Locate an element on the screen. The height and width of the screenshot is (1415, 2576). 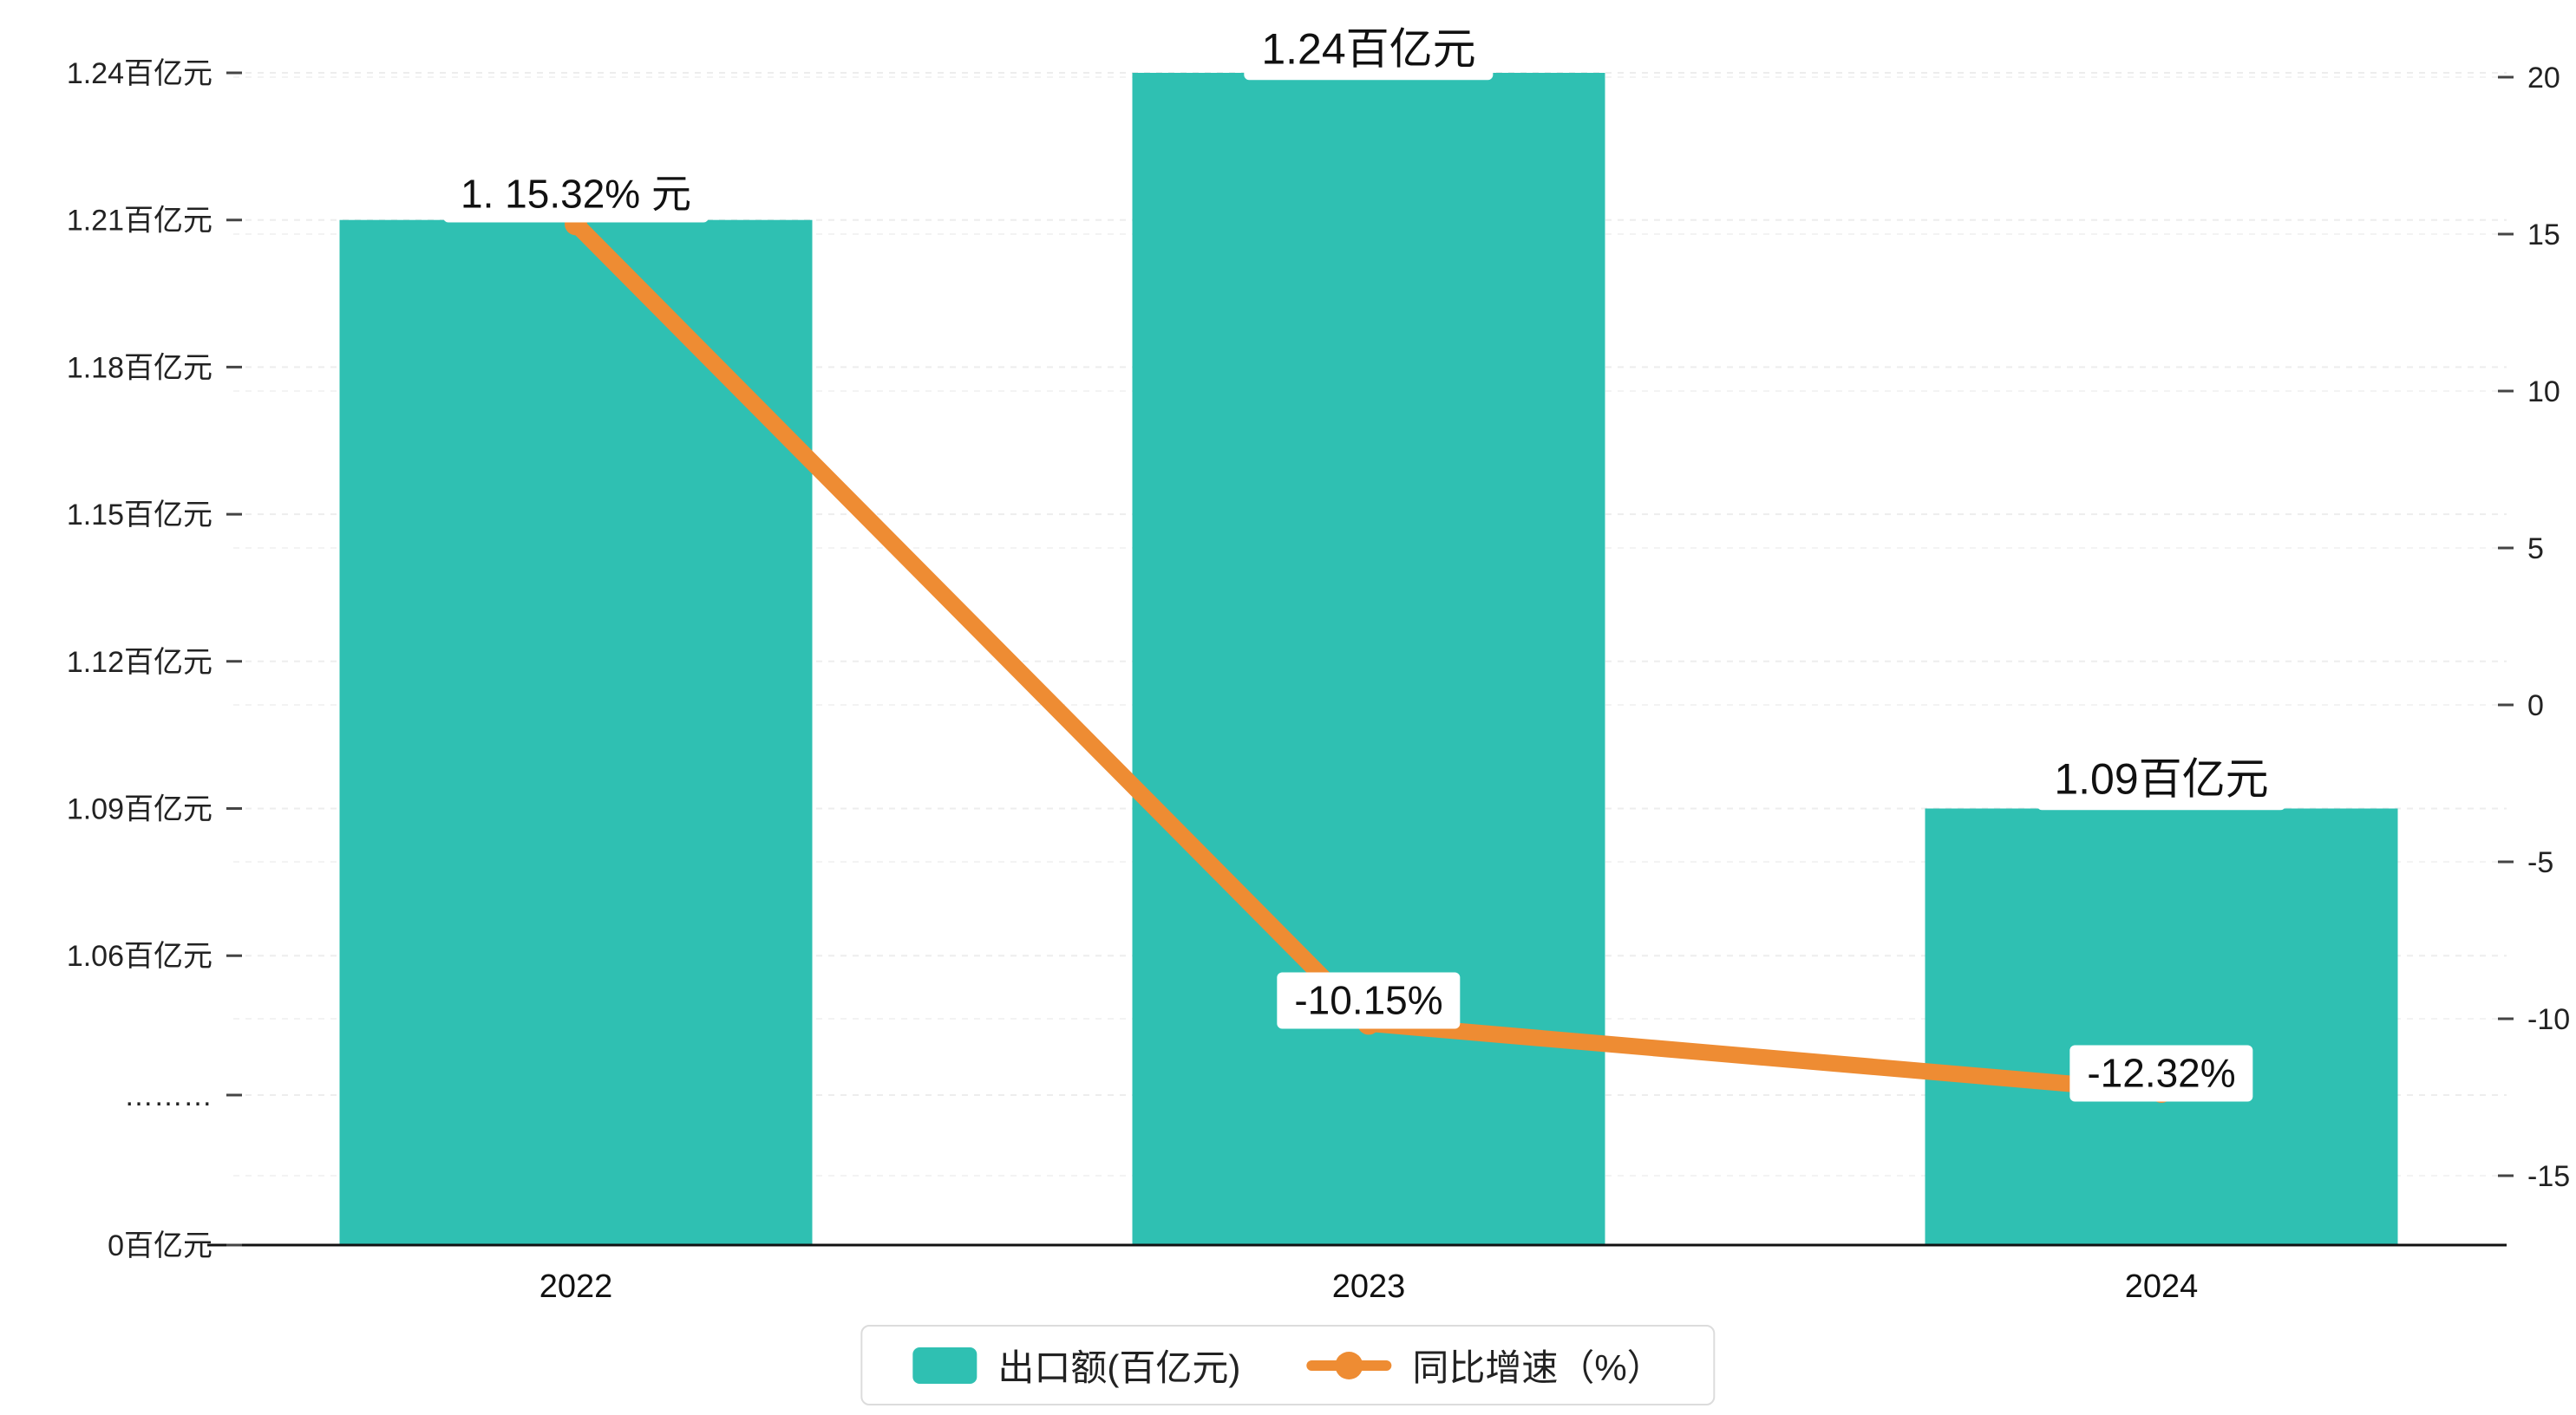
legend-item-export: 出口额(百亿元) is located at coordinates (1076, 1365).